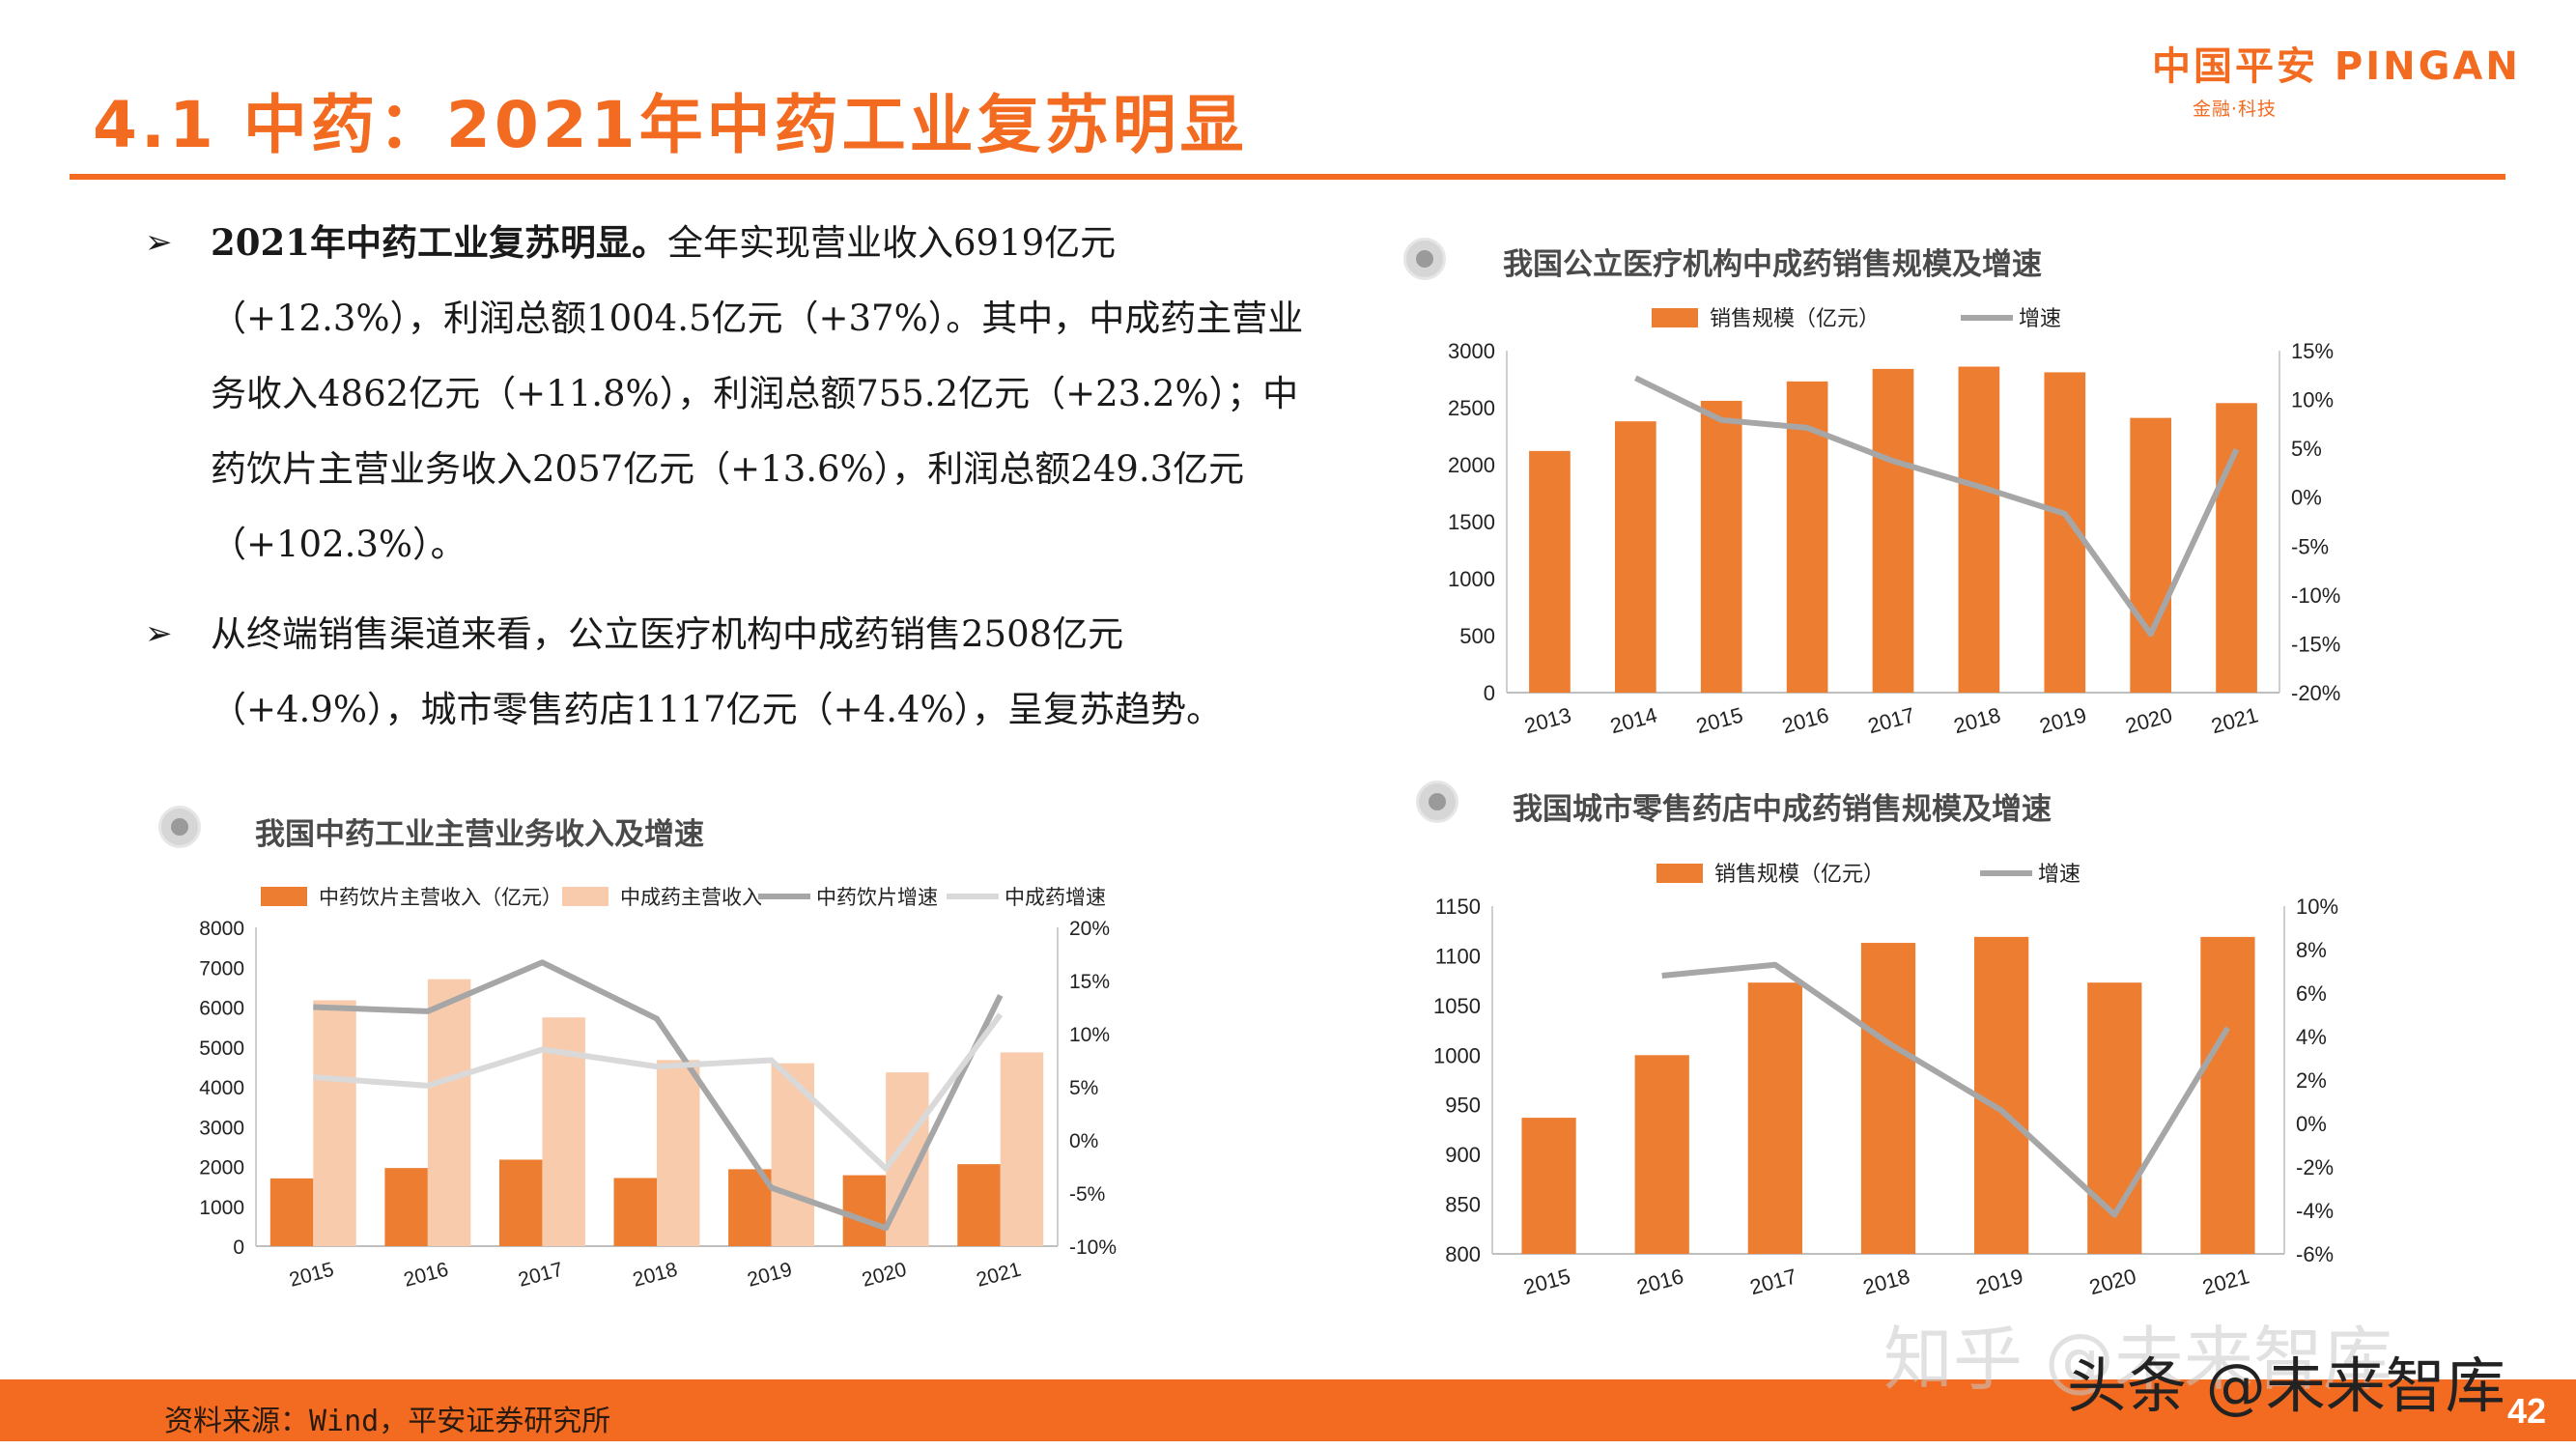  Describe the element at coordinates (221, 1168) in the screenshot. I see `y-tick-label: 2000` at that location.